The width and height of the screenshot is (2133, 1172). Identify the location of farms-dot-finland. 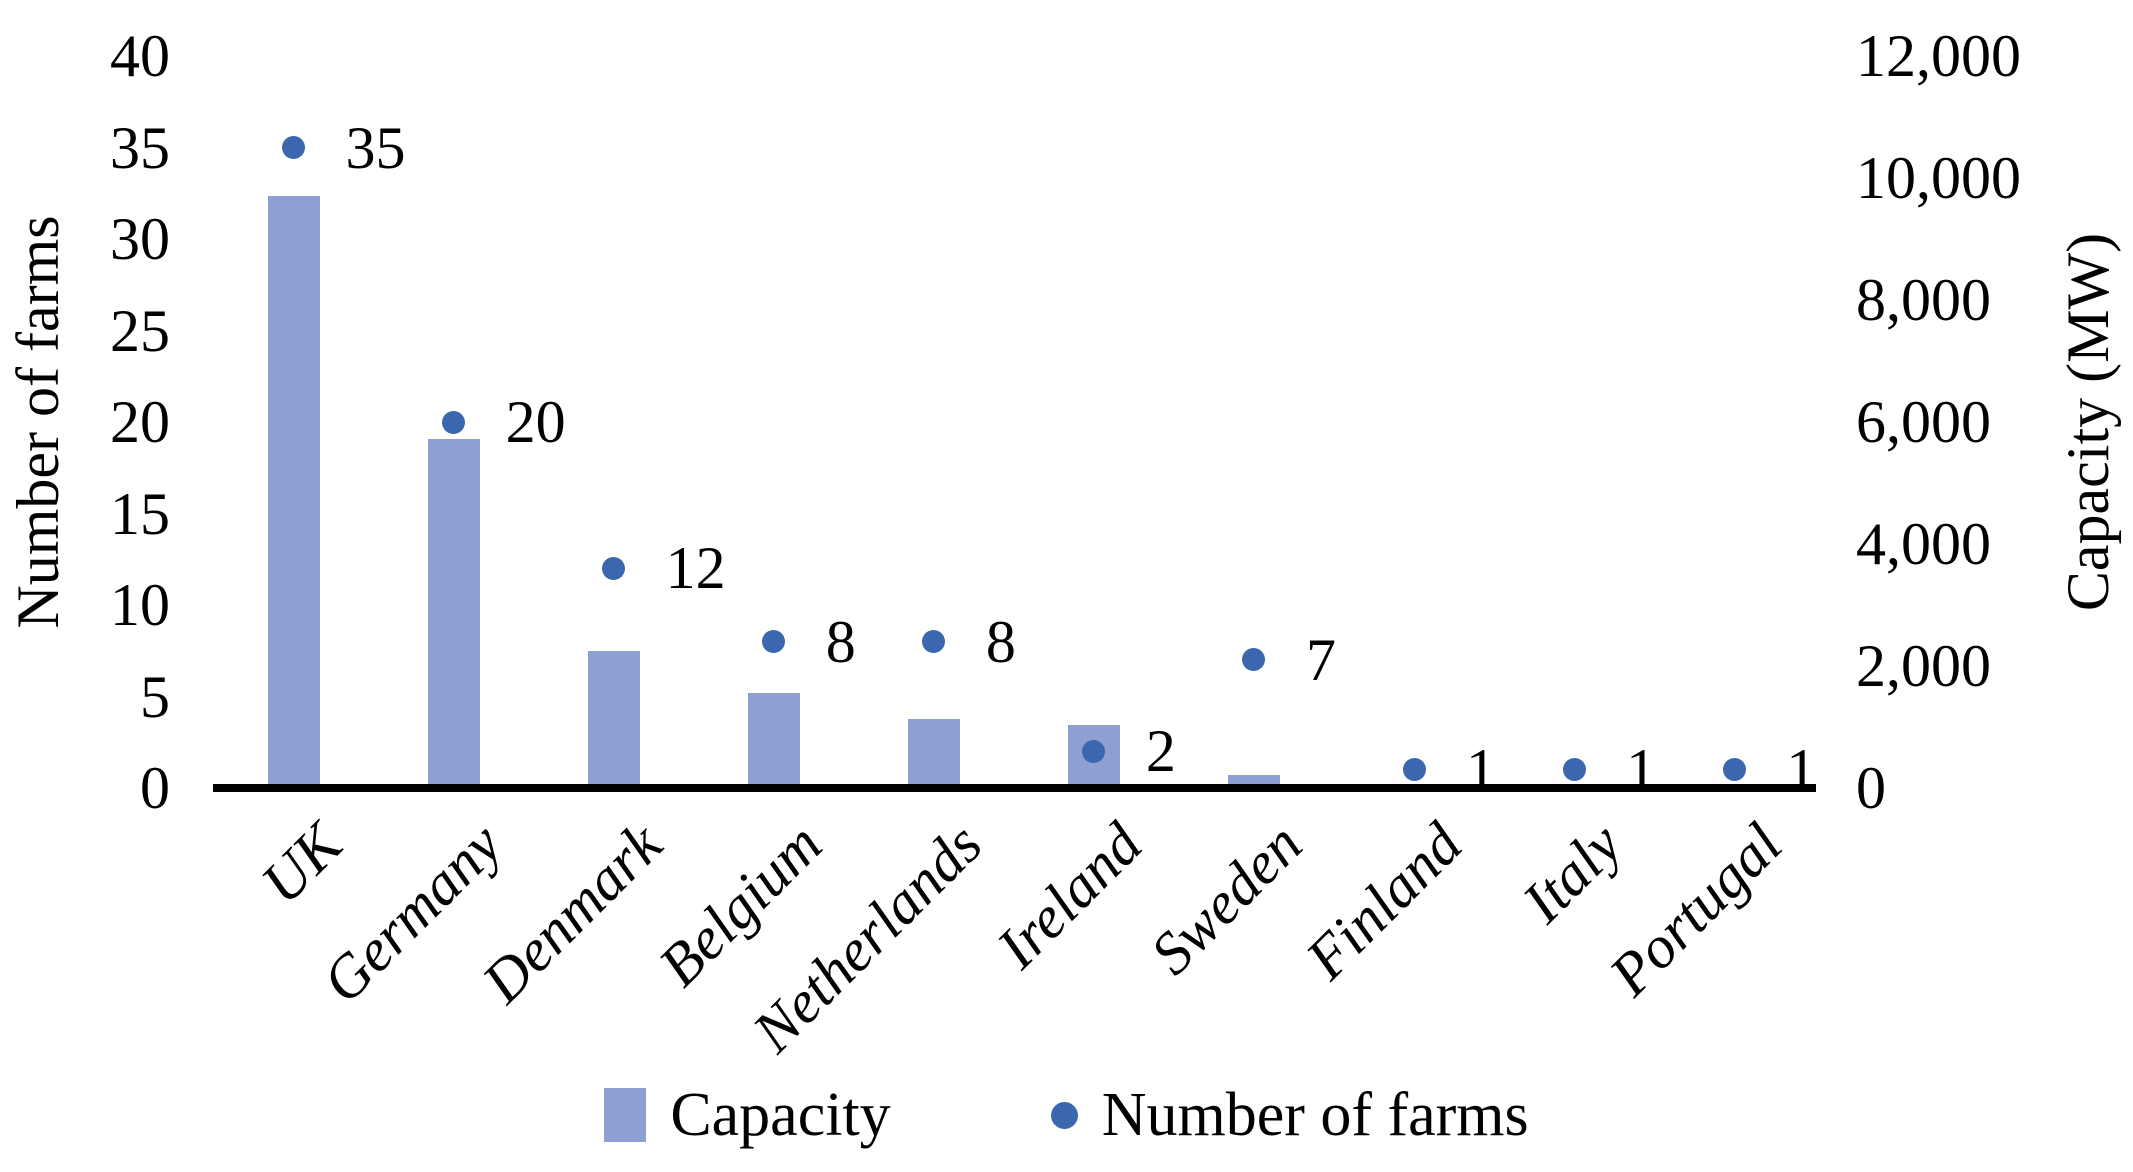
(1414, 770).